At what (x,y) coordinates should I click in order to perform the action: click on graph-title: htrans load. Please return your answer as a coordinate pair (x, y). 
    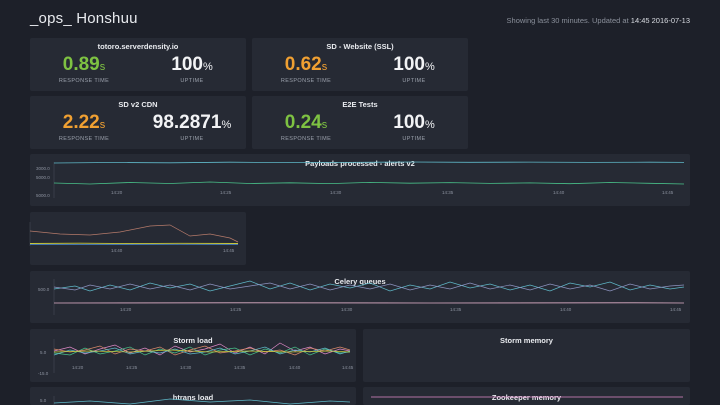
    Looking at the image, I should click on (193, 397).